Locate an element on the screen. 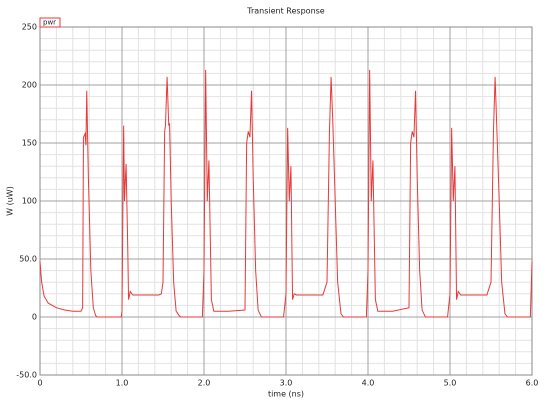 The width and height of the screenshot is (550, 403). x-tick-label: 1.0 is located at coordinates (122, 383).